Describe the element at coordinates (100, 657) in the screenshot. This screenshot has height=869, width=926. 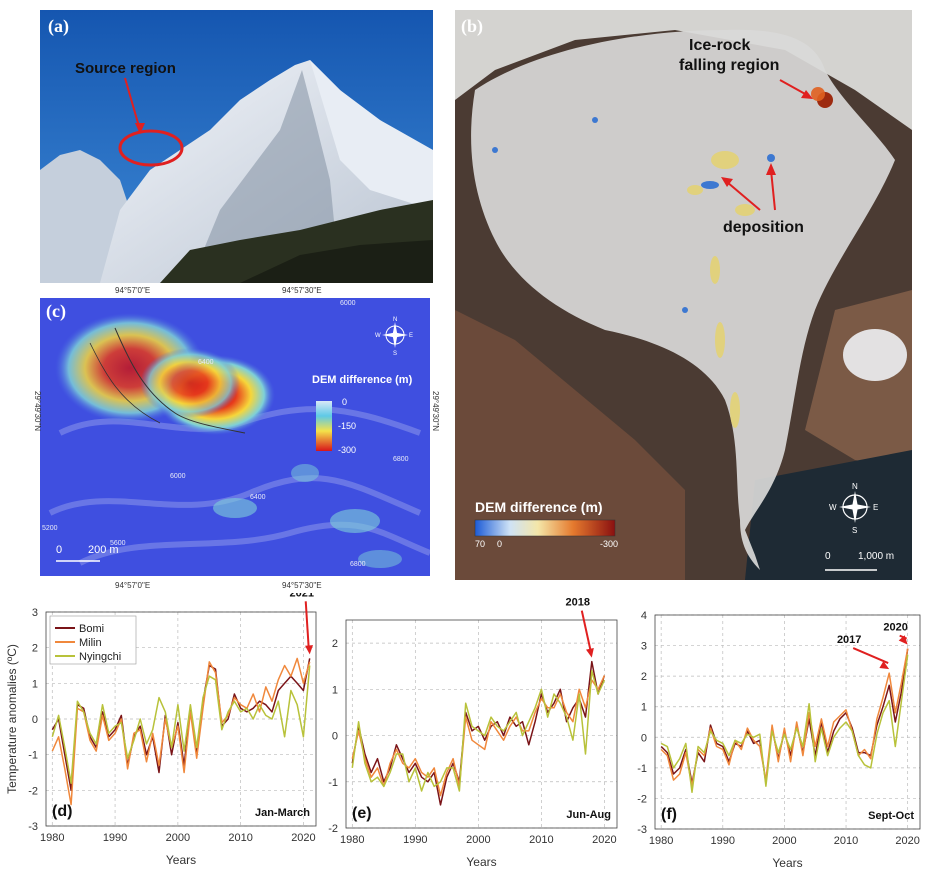
I see `legend-label-nyingchi: Nyingchi` at that location.